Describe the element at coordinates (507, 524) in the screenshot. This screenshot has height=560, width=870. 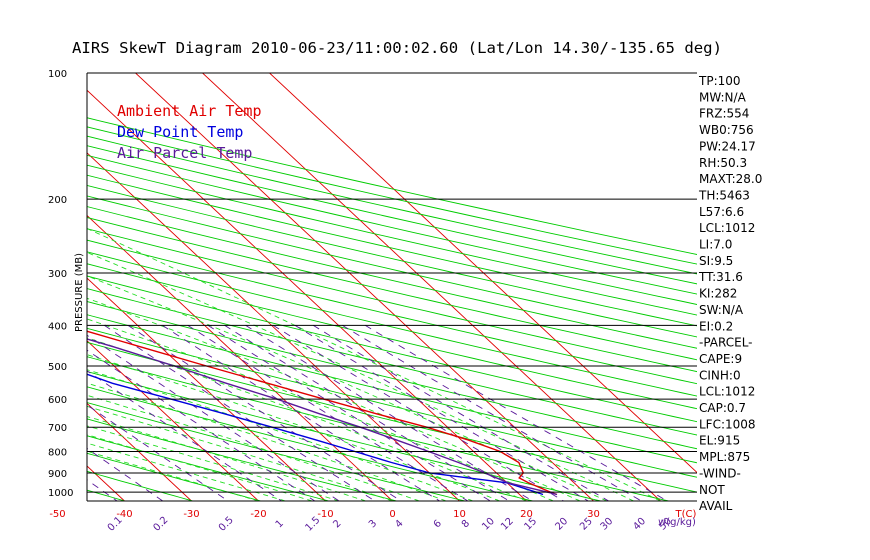
I see `mixing-ratio-tick-label: 12` at that location.